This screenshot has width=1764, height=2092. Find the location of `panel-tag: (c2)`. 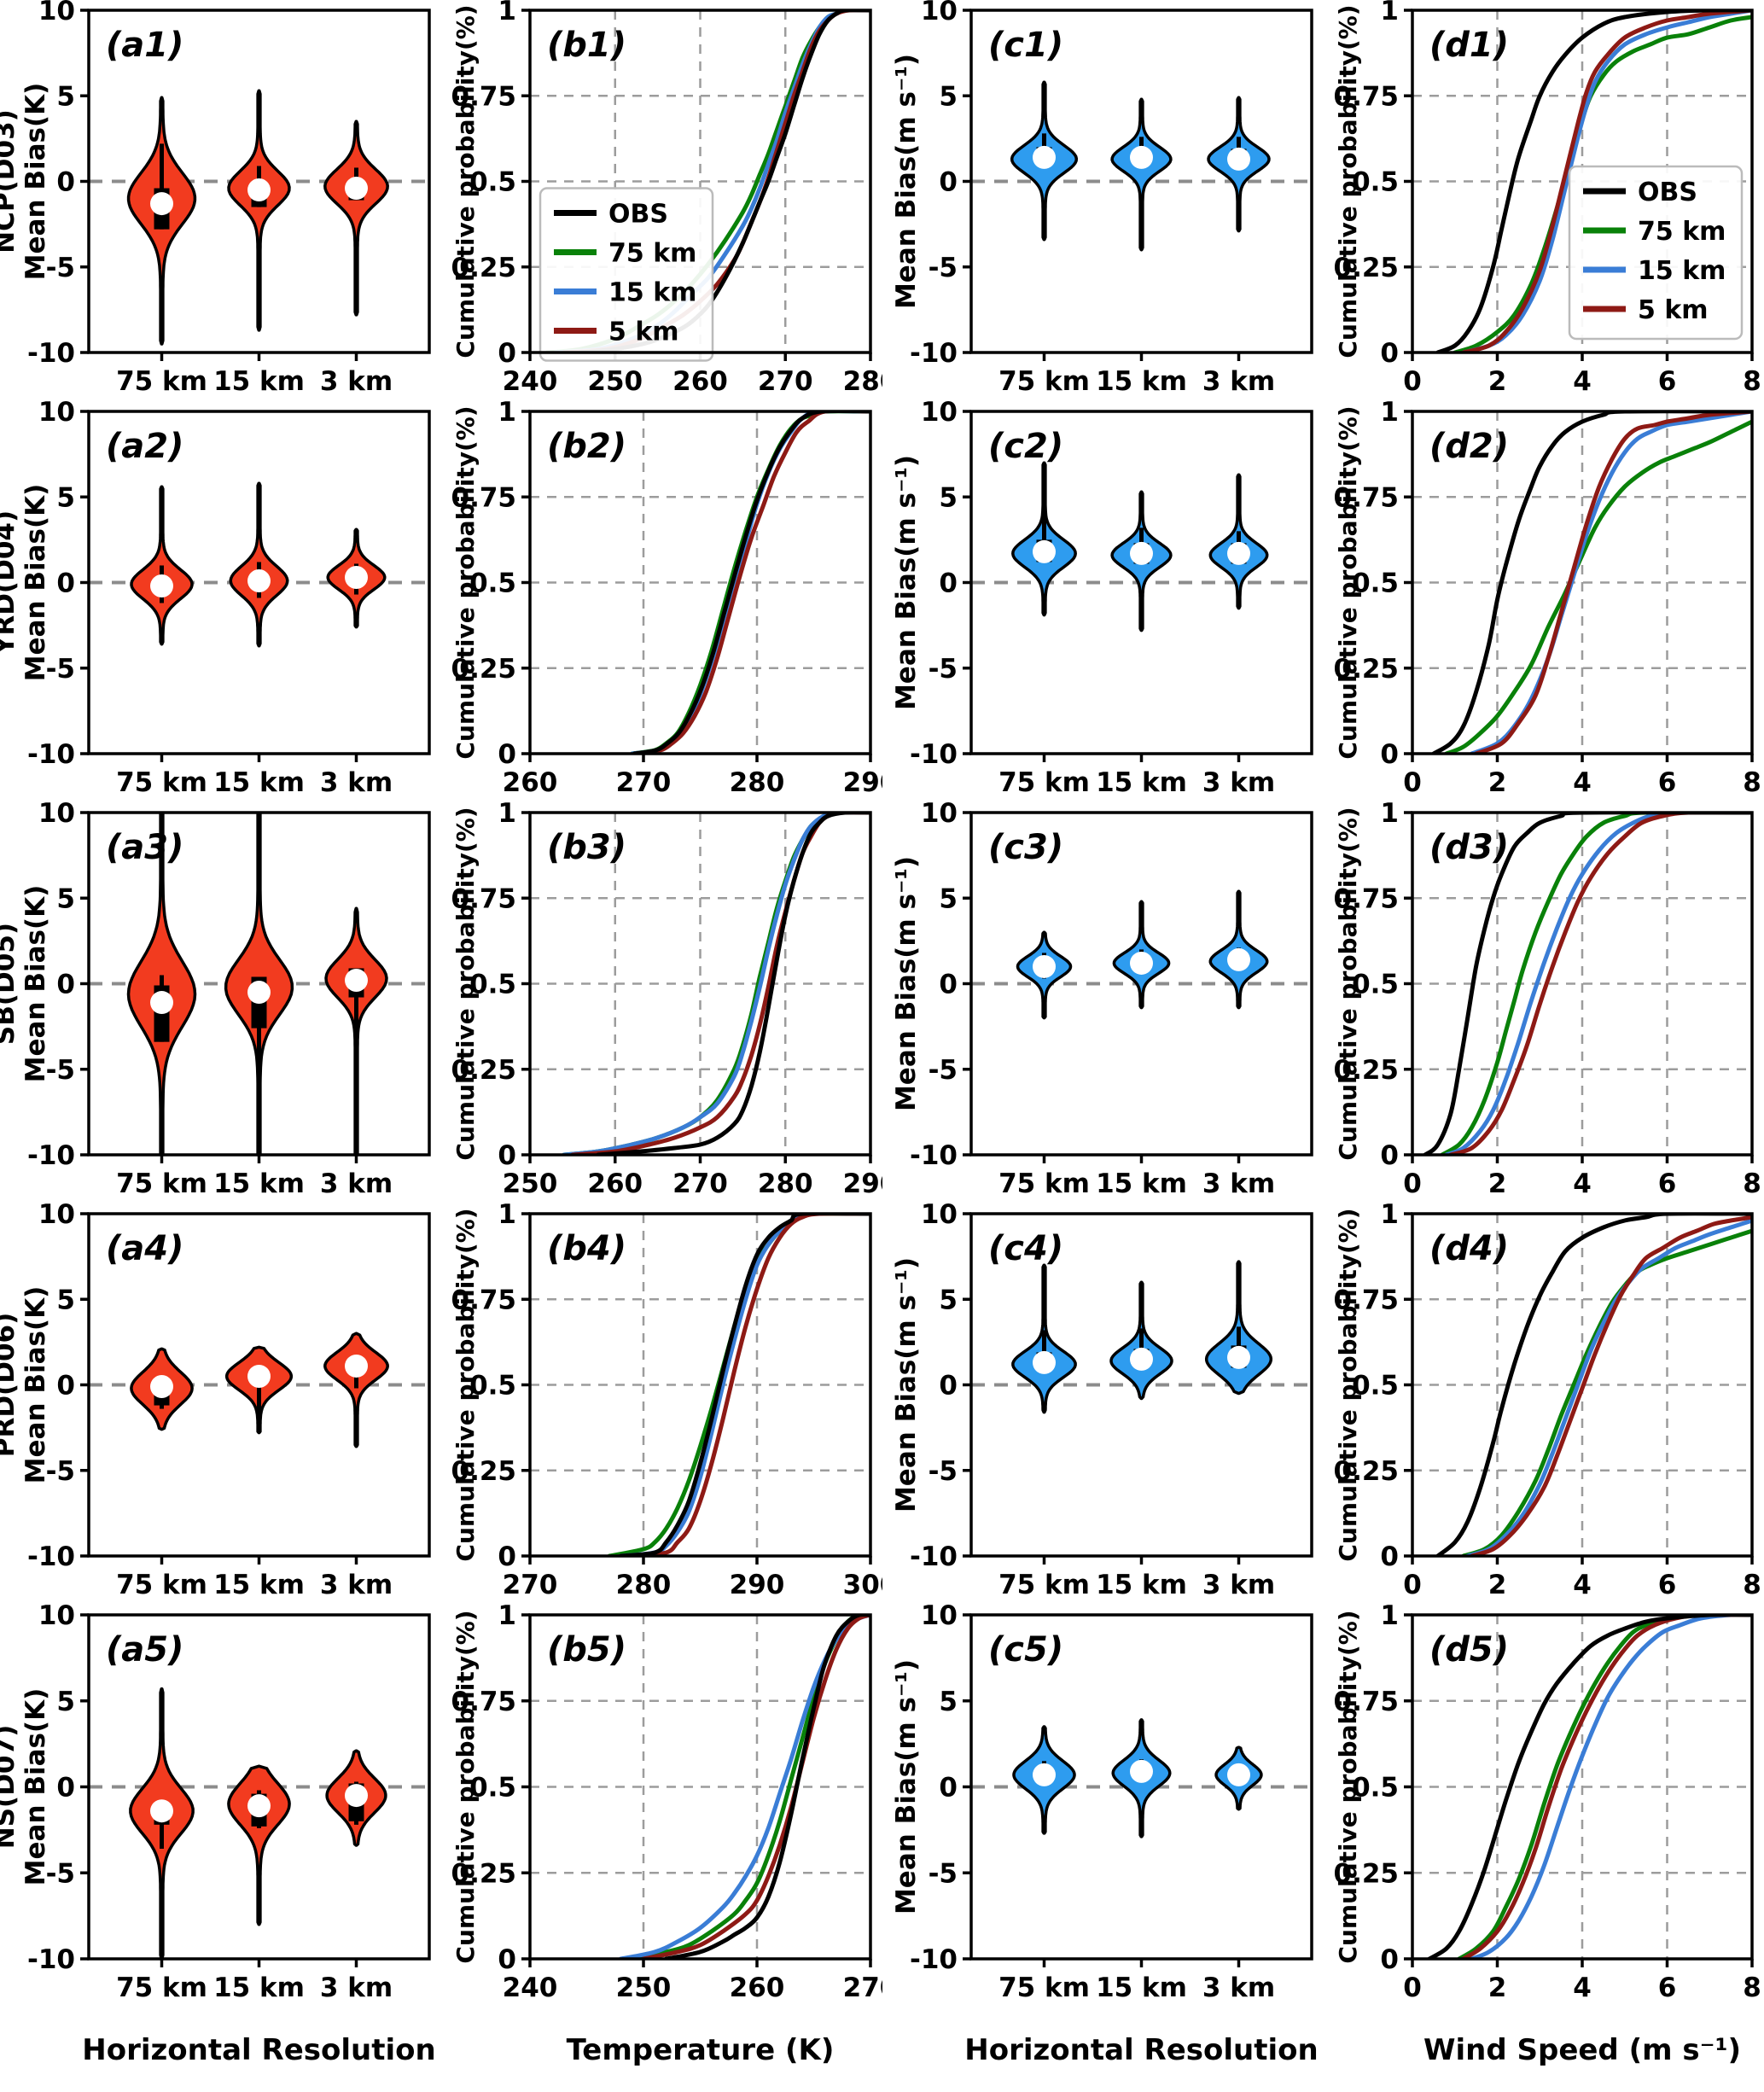

panel-tag: (c2) is located at coordinates (1026, 446).